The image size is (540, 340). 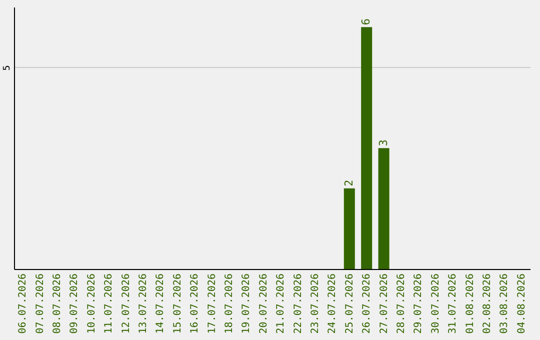 I want to click on x-tick-label: 17.07.2026, so click(x=212, y=304).